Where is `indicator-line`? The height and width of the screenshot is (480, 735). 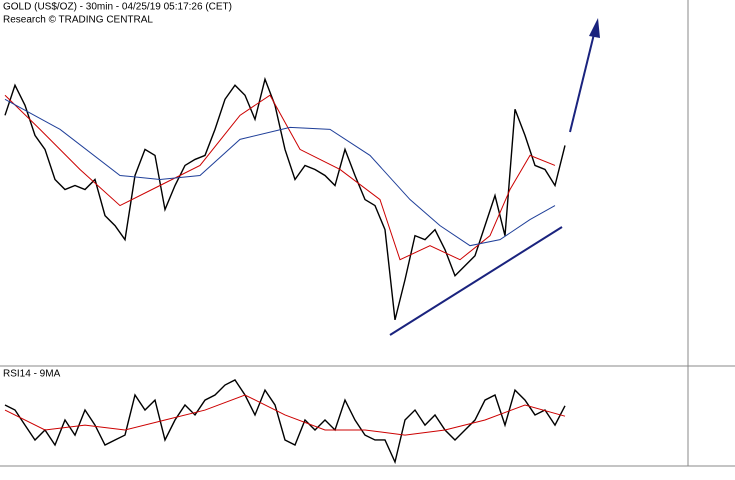
indicator-line is located at coordinates (285, 415).